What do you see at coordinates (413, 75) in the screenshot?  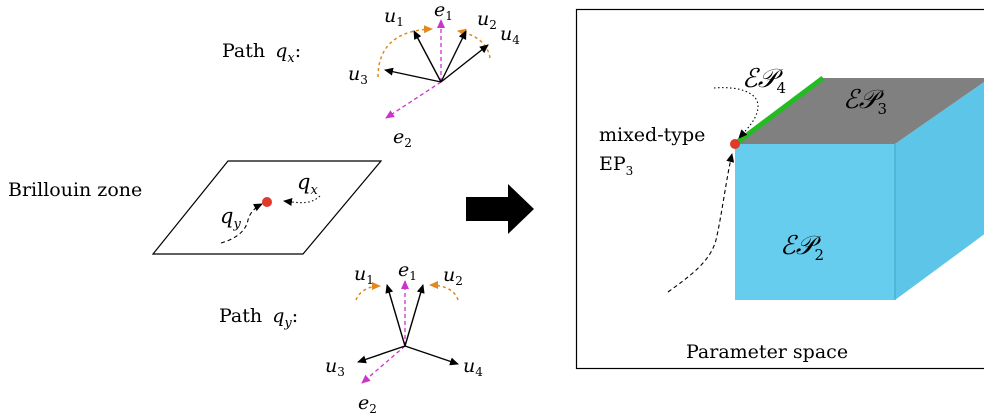 I see `qx-u3-vector` at bounding box center [413, 75].